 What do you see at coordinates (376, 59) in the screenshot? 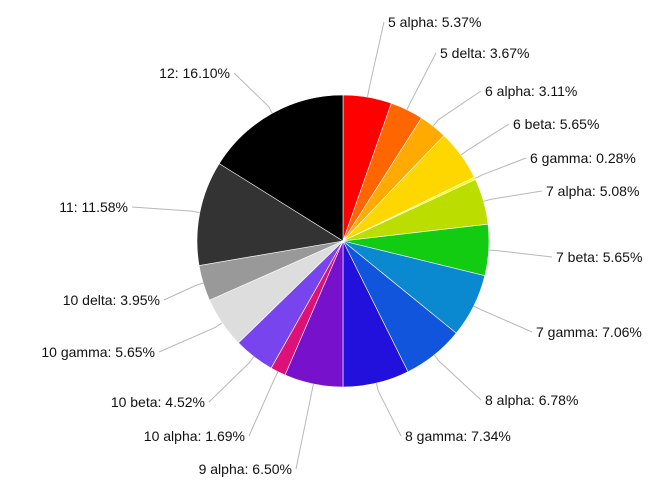
I see `leader-line-5-alpha` at bounding box center [376, 59].